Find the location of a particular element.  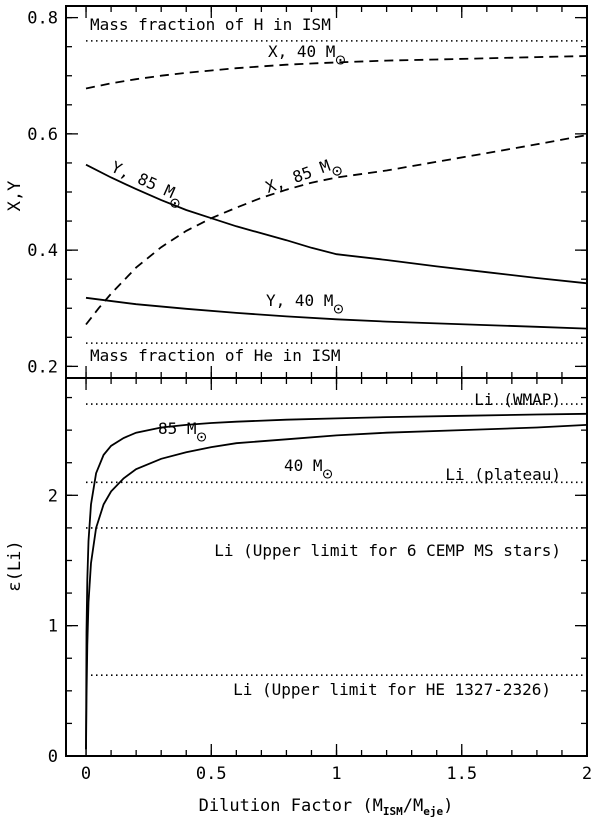

series-label-85-m: 85 M is located at coordinates (182, 430).